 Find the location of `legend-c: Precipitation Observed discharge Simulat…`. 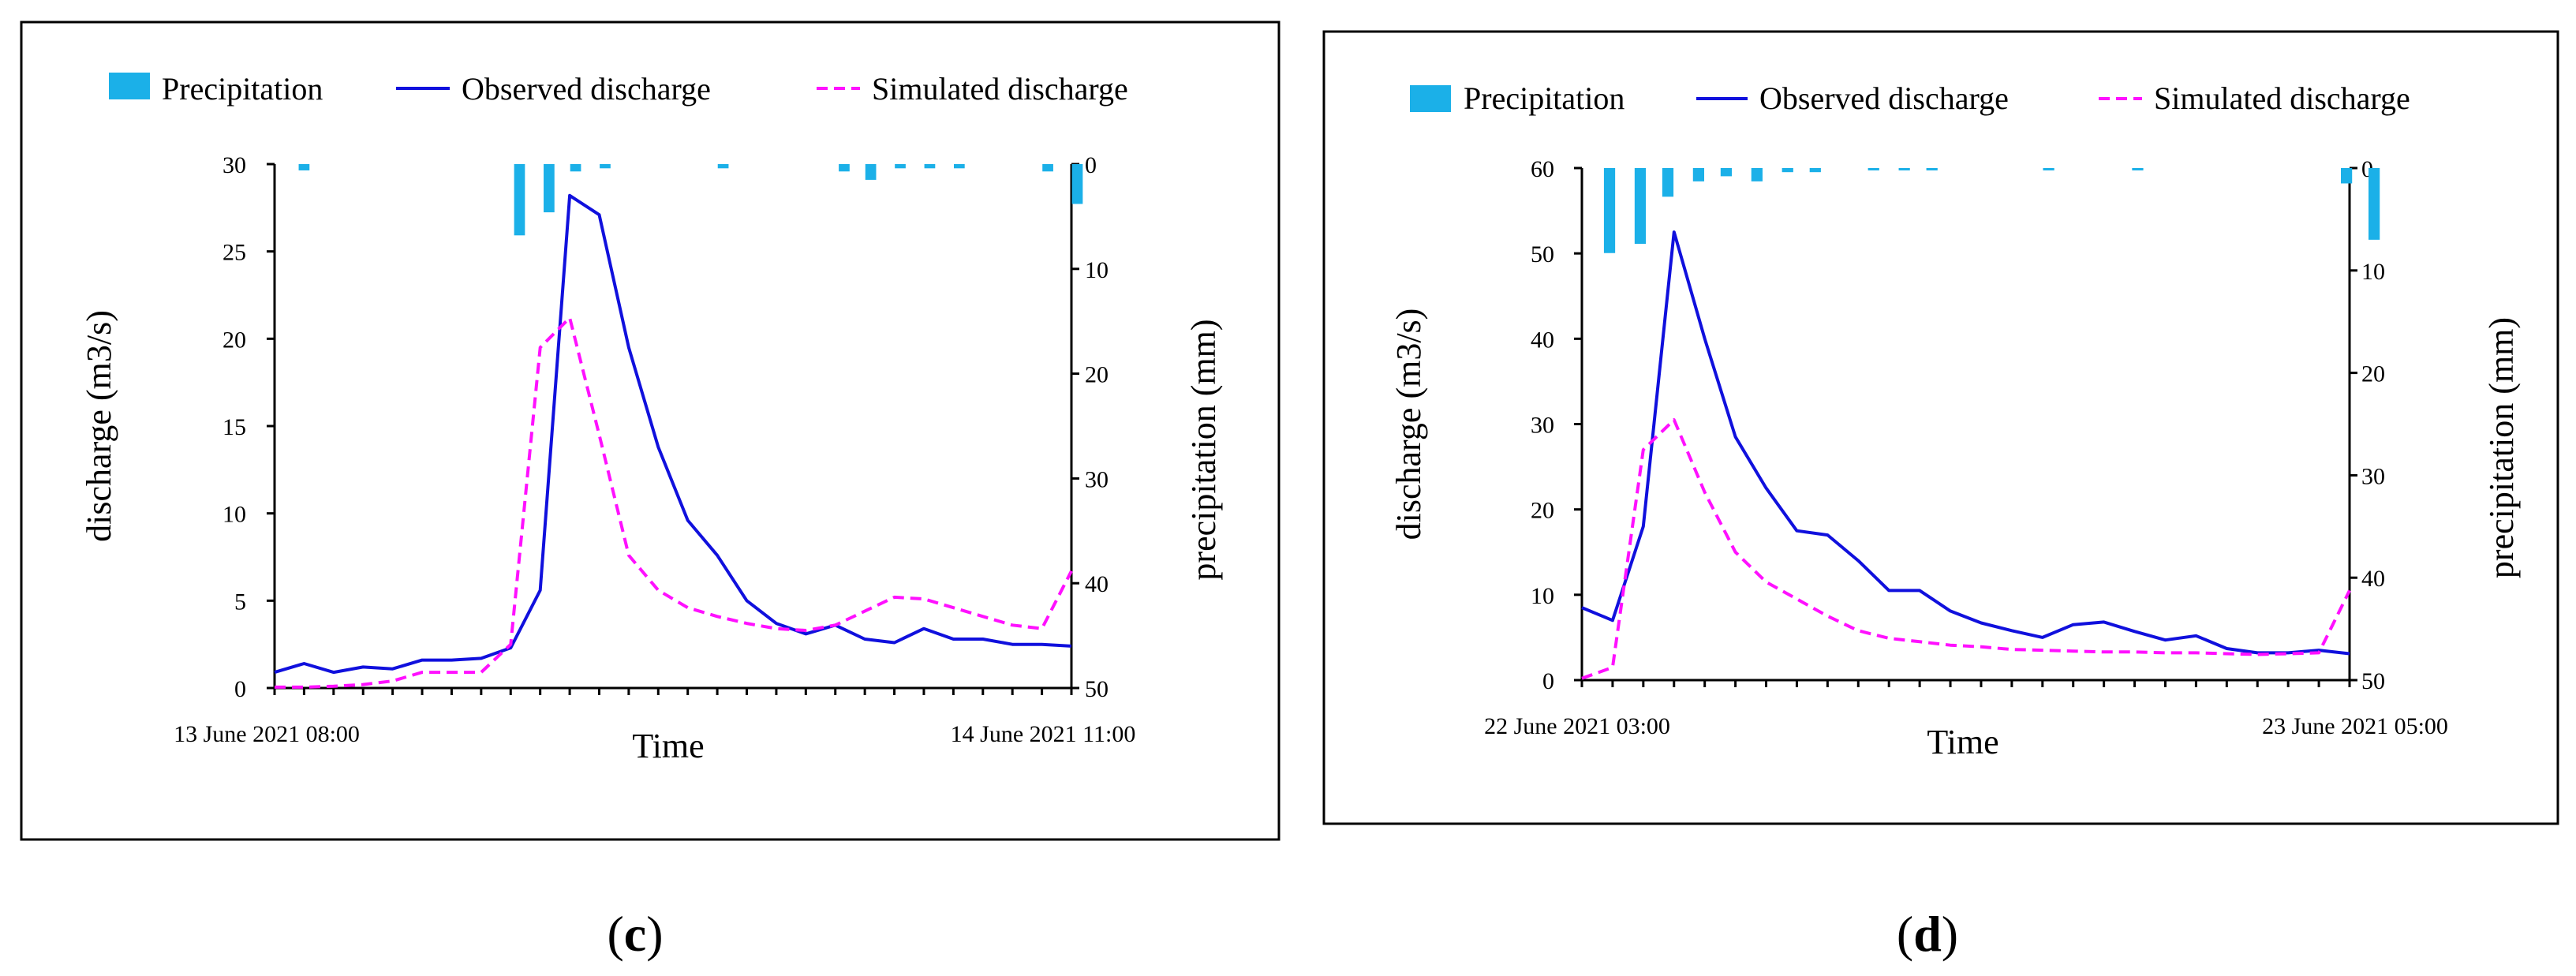

legend-c: Precipitation Observed discharge Simulat… is located at coordinates (618, 89).